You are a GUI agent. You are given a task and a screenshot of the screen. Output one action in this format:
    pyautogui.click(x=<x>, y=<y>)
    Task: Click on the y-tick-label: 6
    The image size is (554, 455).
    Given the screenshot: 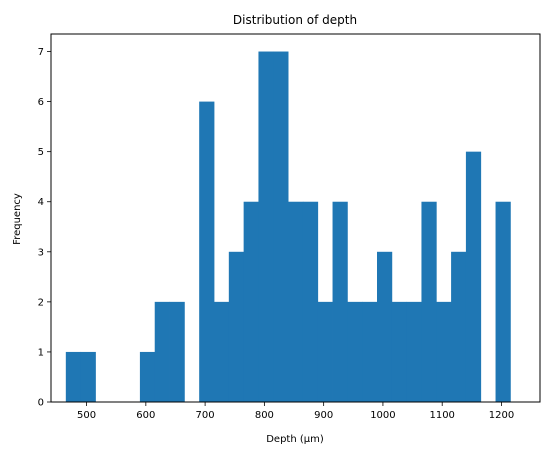 What is the action you would take?
    pyautogui.click(x=41, y=102)
    